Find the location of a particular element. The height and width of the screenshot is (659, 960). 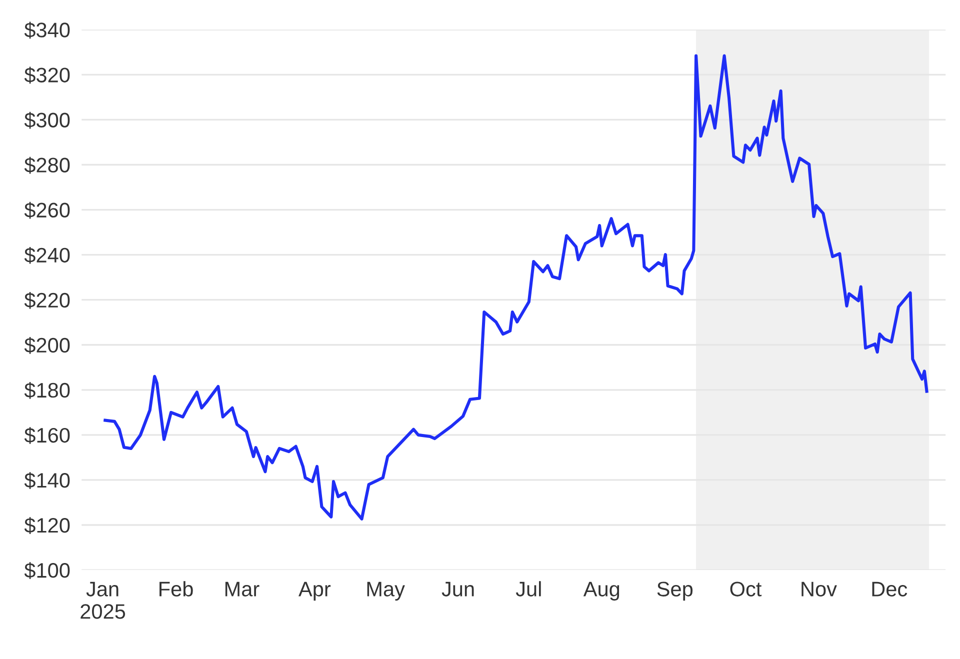

x-tick-label: Aug is located at coordinates (601, 591).